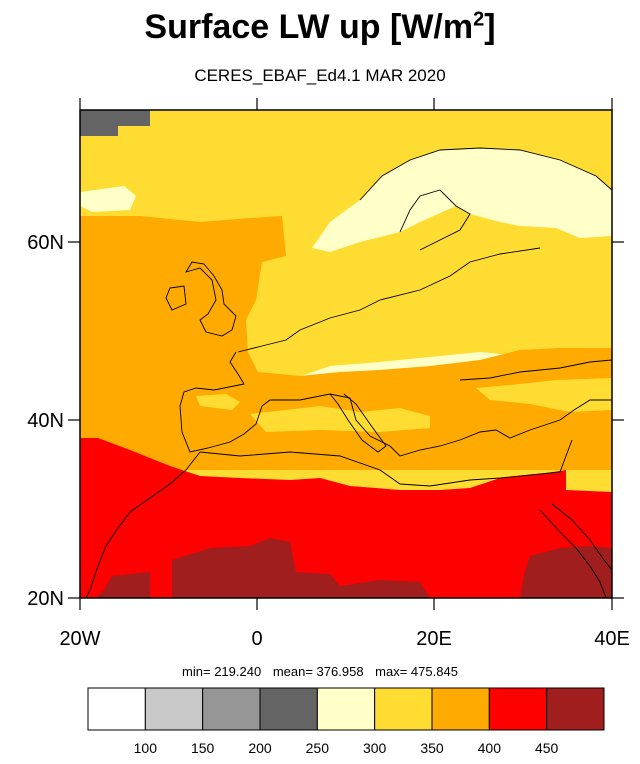  What do you see at coordinates (45, 421) in the screenshot?
I see `lat-label-40n: 40N` at bounding box center [45, 421].